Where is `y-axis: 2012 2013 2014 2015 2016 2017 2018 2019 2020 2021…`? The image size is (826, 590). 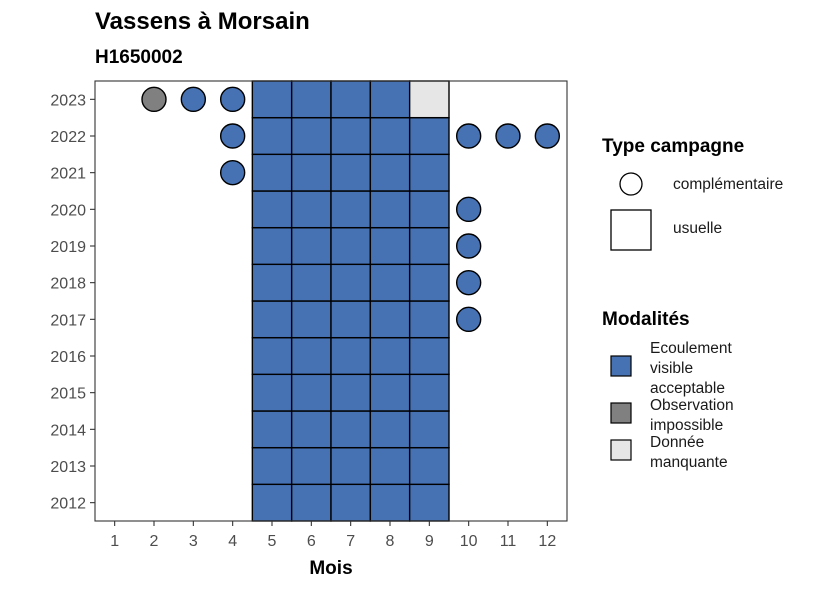
y-axis: 2012 2013 2014 2015 2016 2017 2018 2019 2020 2021… is located at coordinates (72, 302).